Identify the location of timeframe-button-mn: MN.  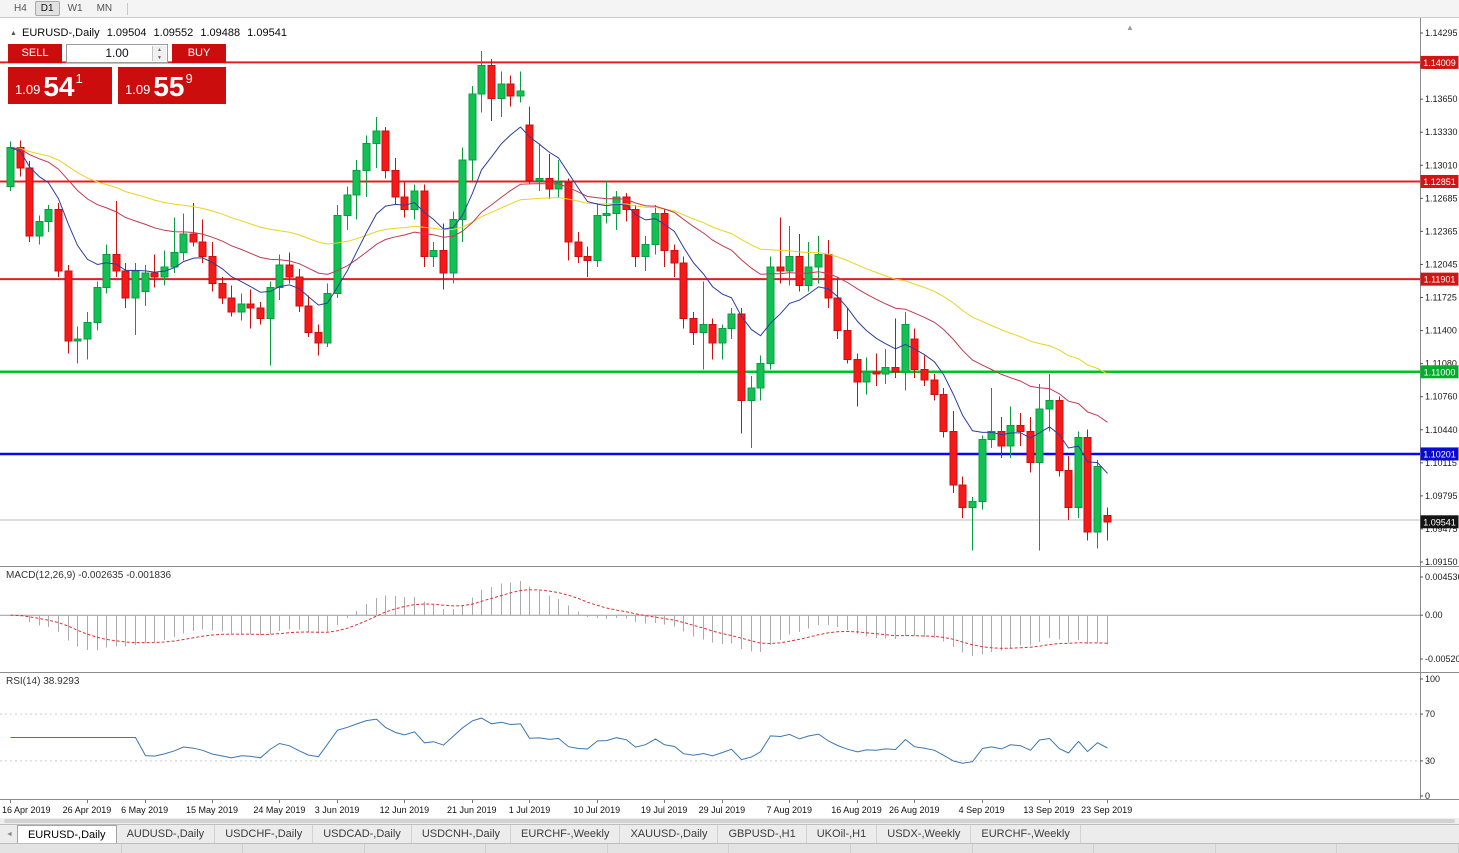
(104, 8).